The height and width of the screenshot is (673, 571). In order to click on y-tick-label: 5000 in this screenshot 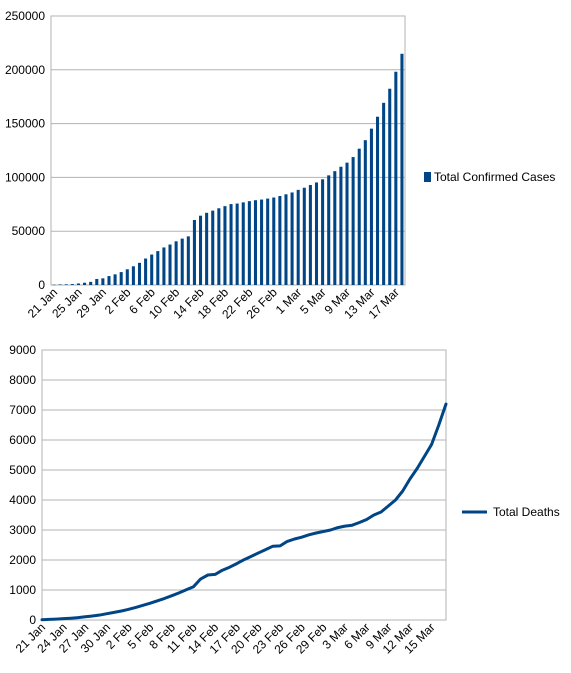, I will do `click(22, 470)`.